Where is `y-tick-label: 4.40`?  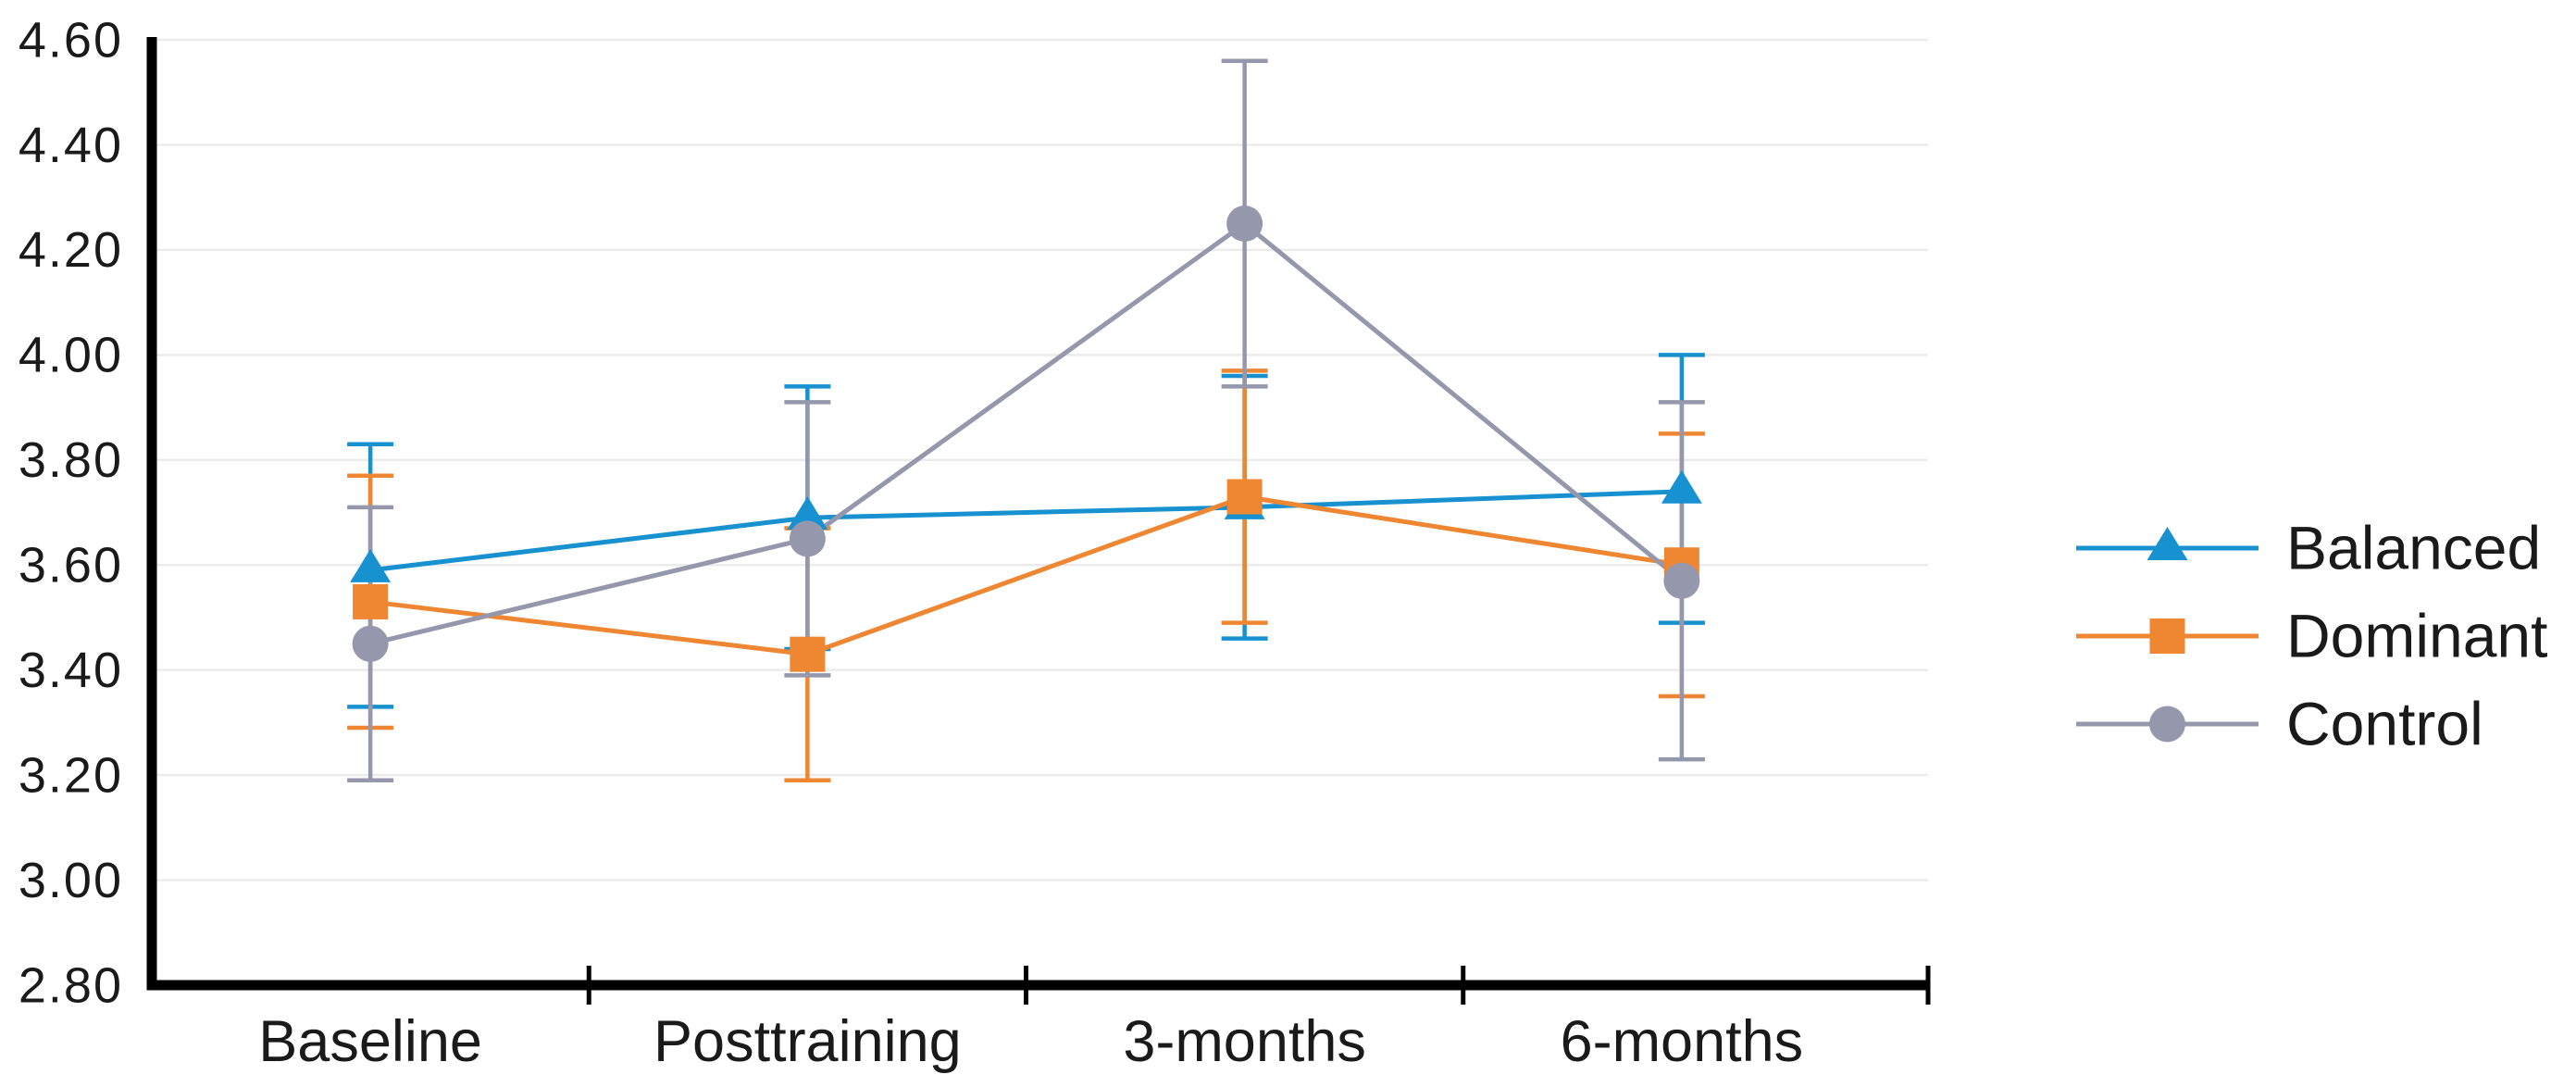 y-tick-label: 4.40 is located at coordinates (71, 145).